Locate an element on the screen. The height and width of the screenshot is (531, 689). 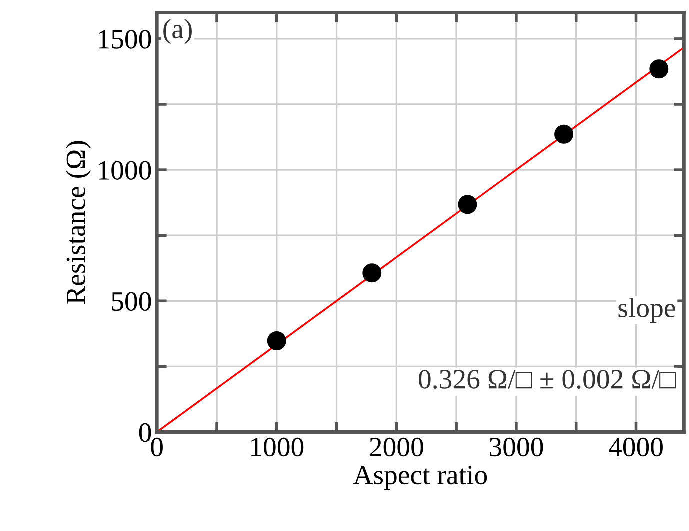
y-tick-label: 0 is located at coordinates (145, 432).